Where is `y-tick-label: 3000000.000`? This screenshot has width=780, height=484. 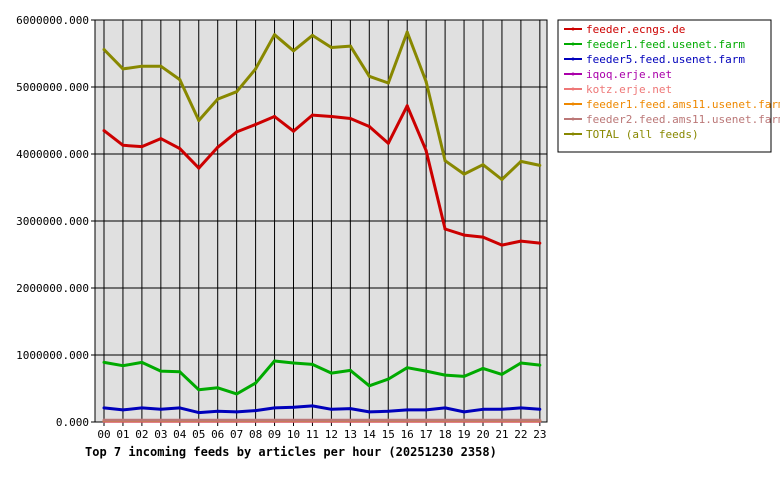 y-tick-label: 3000000.000 is located at coordinates (52, 221).